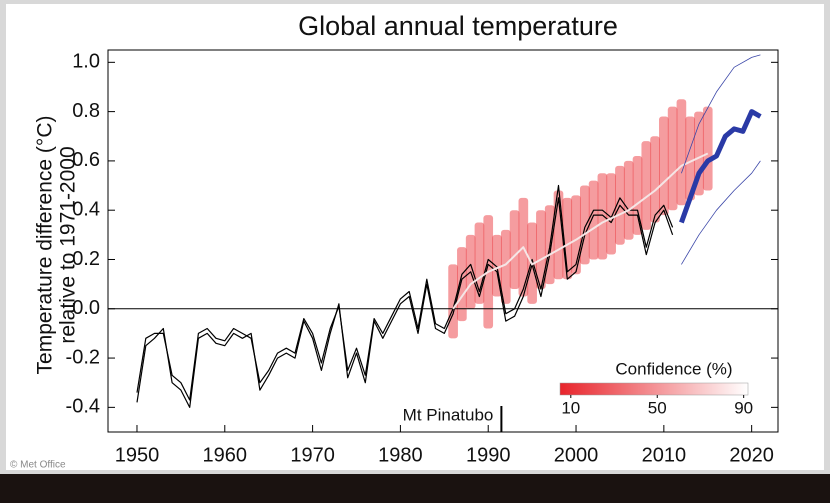 The image size is (830, 503). I want to click on x-tick-label: 1990, so click(488, 455).